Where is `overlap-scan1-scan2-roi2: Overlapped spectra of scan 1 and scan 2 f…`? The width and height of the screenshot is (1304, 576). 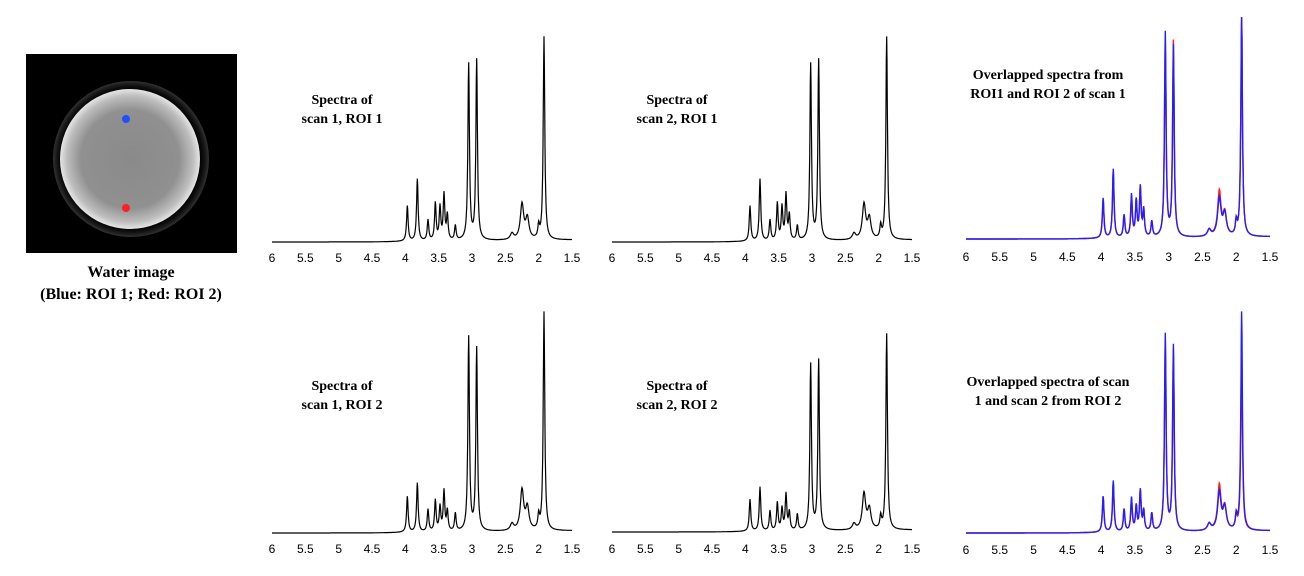 overlap-scan1-scan2-roi2: Overlapped spectra of scan 1 and scan 2 f… is located at coordinates (1121, 434).